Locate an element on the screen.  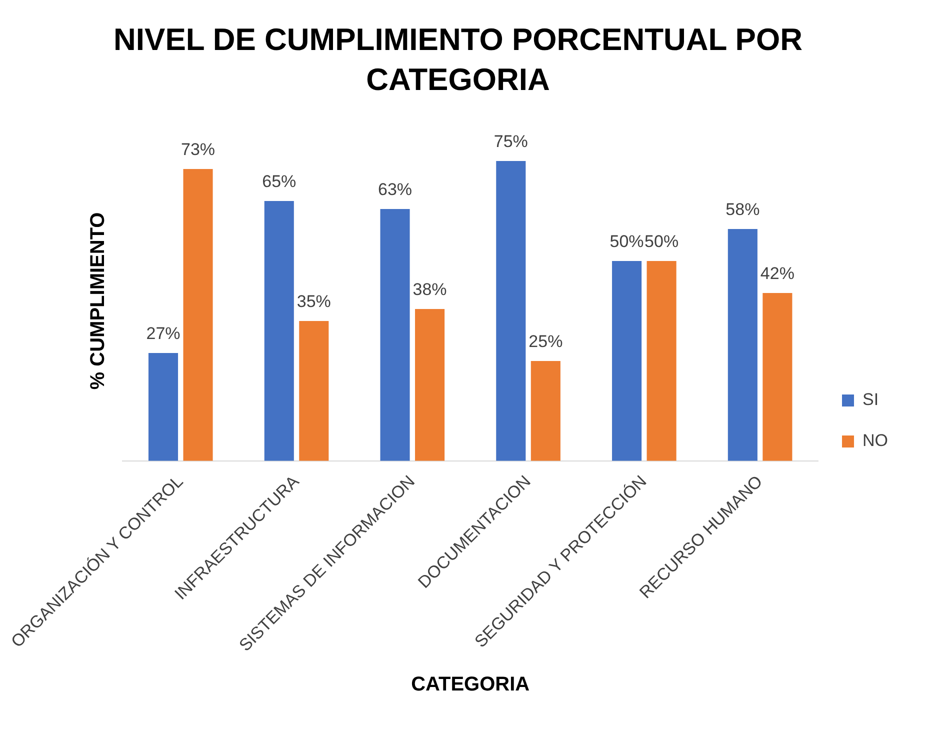
x-axis-title: CATEGORIA is located at coordinates (470, 684).